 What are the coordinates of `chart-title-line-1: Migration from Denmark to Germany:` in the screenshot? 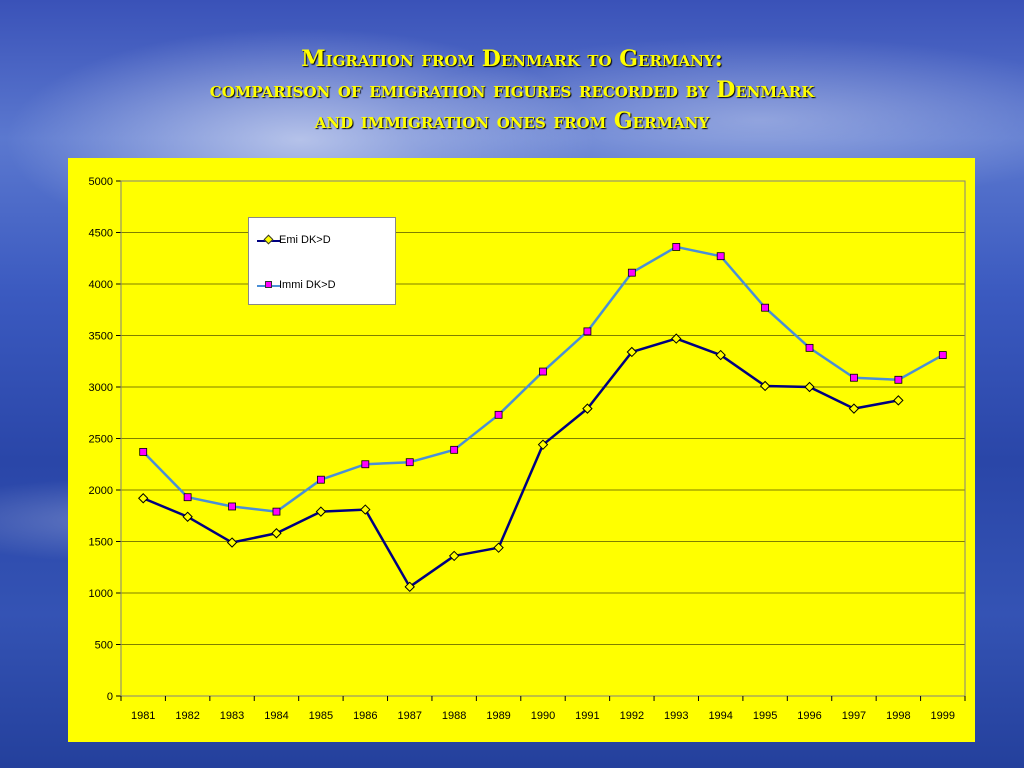 It's located at (512, 59).